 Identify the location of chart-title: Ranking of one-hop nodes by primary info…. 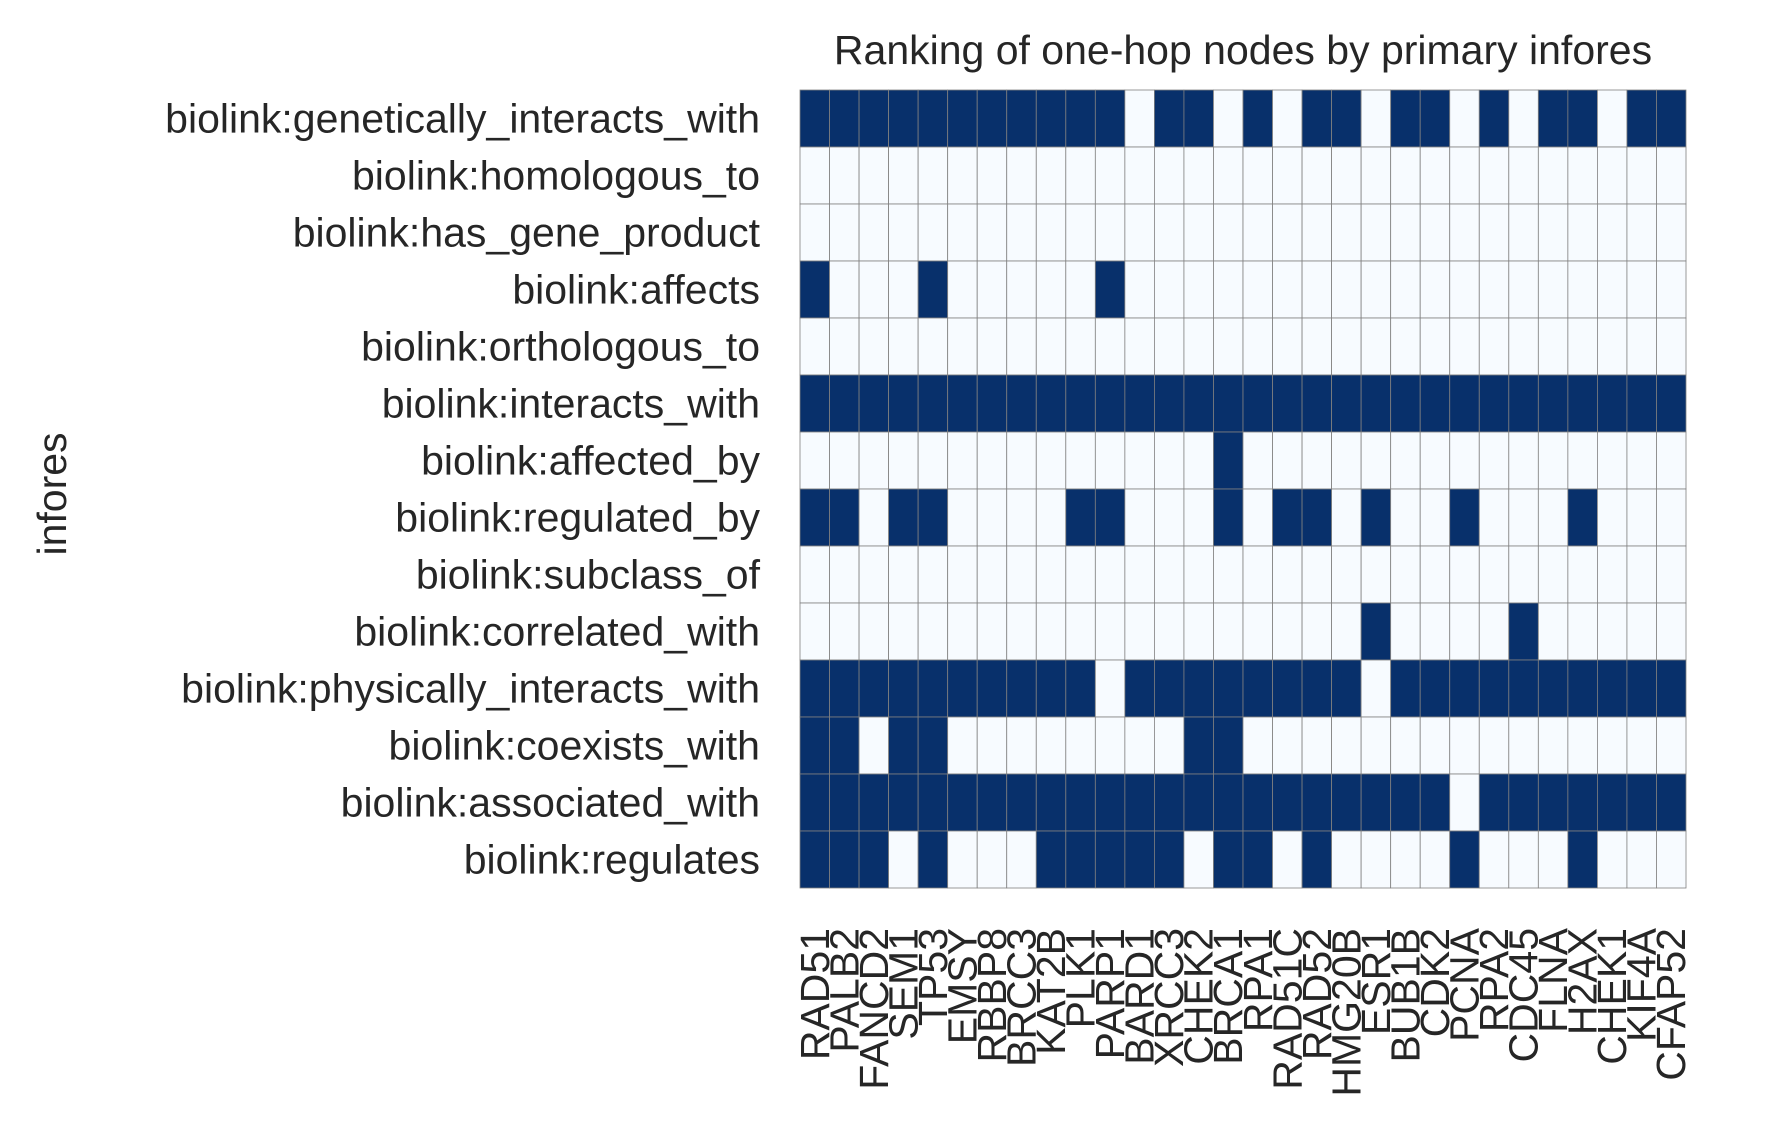
(1243, 50).